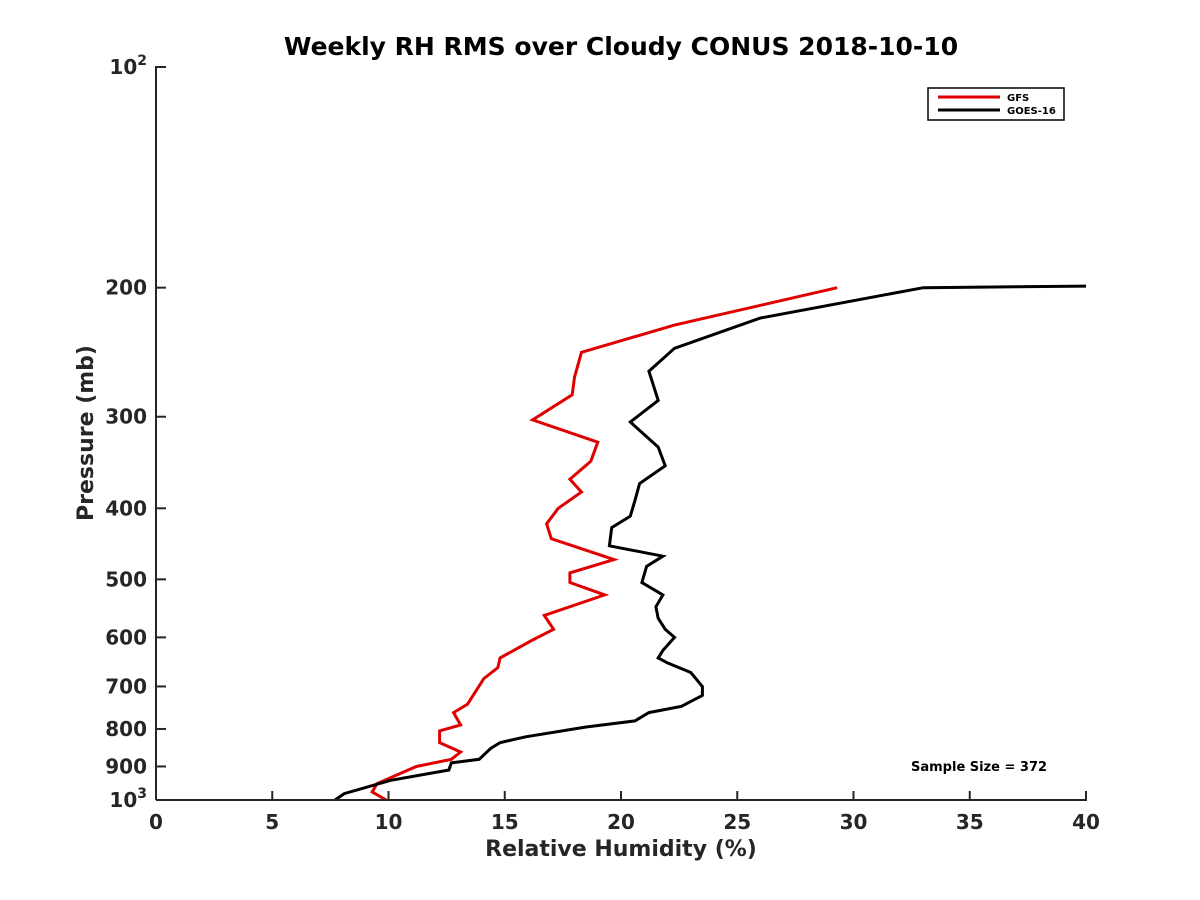 The width and height of the screenshot is (1200, 900). Describe the element at coordinates (621, 822) in the screenshot. I see `x-tick-label: 20` at that location.